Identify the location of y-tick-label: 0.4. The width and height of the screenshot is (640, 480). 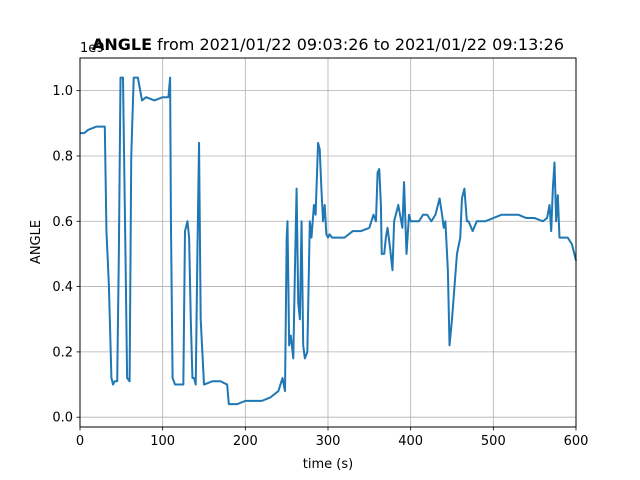
(62, 287).